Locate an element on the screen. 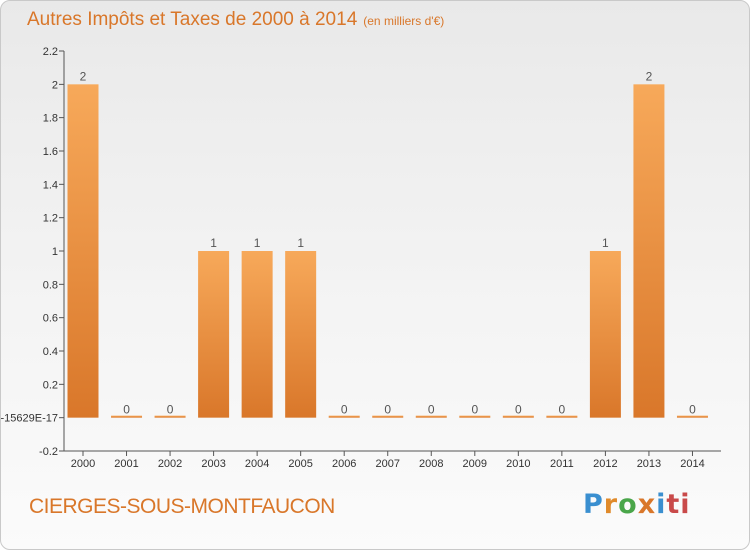 The height and width of the screenshot is (550, 750). y-tick-label: 1.4 is located at coordinates (50, 185).